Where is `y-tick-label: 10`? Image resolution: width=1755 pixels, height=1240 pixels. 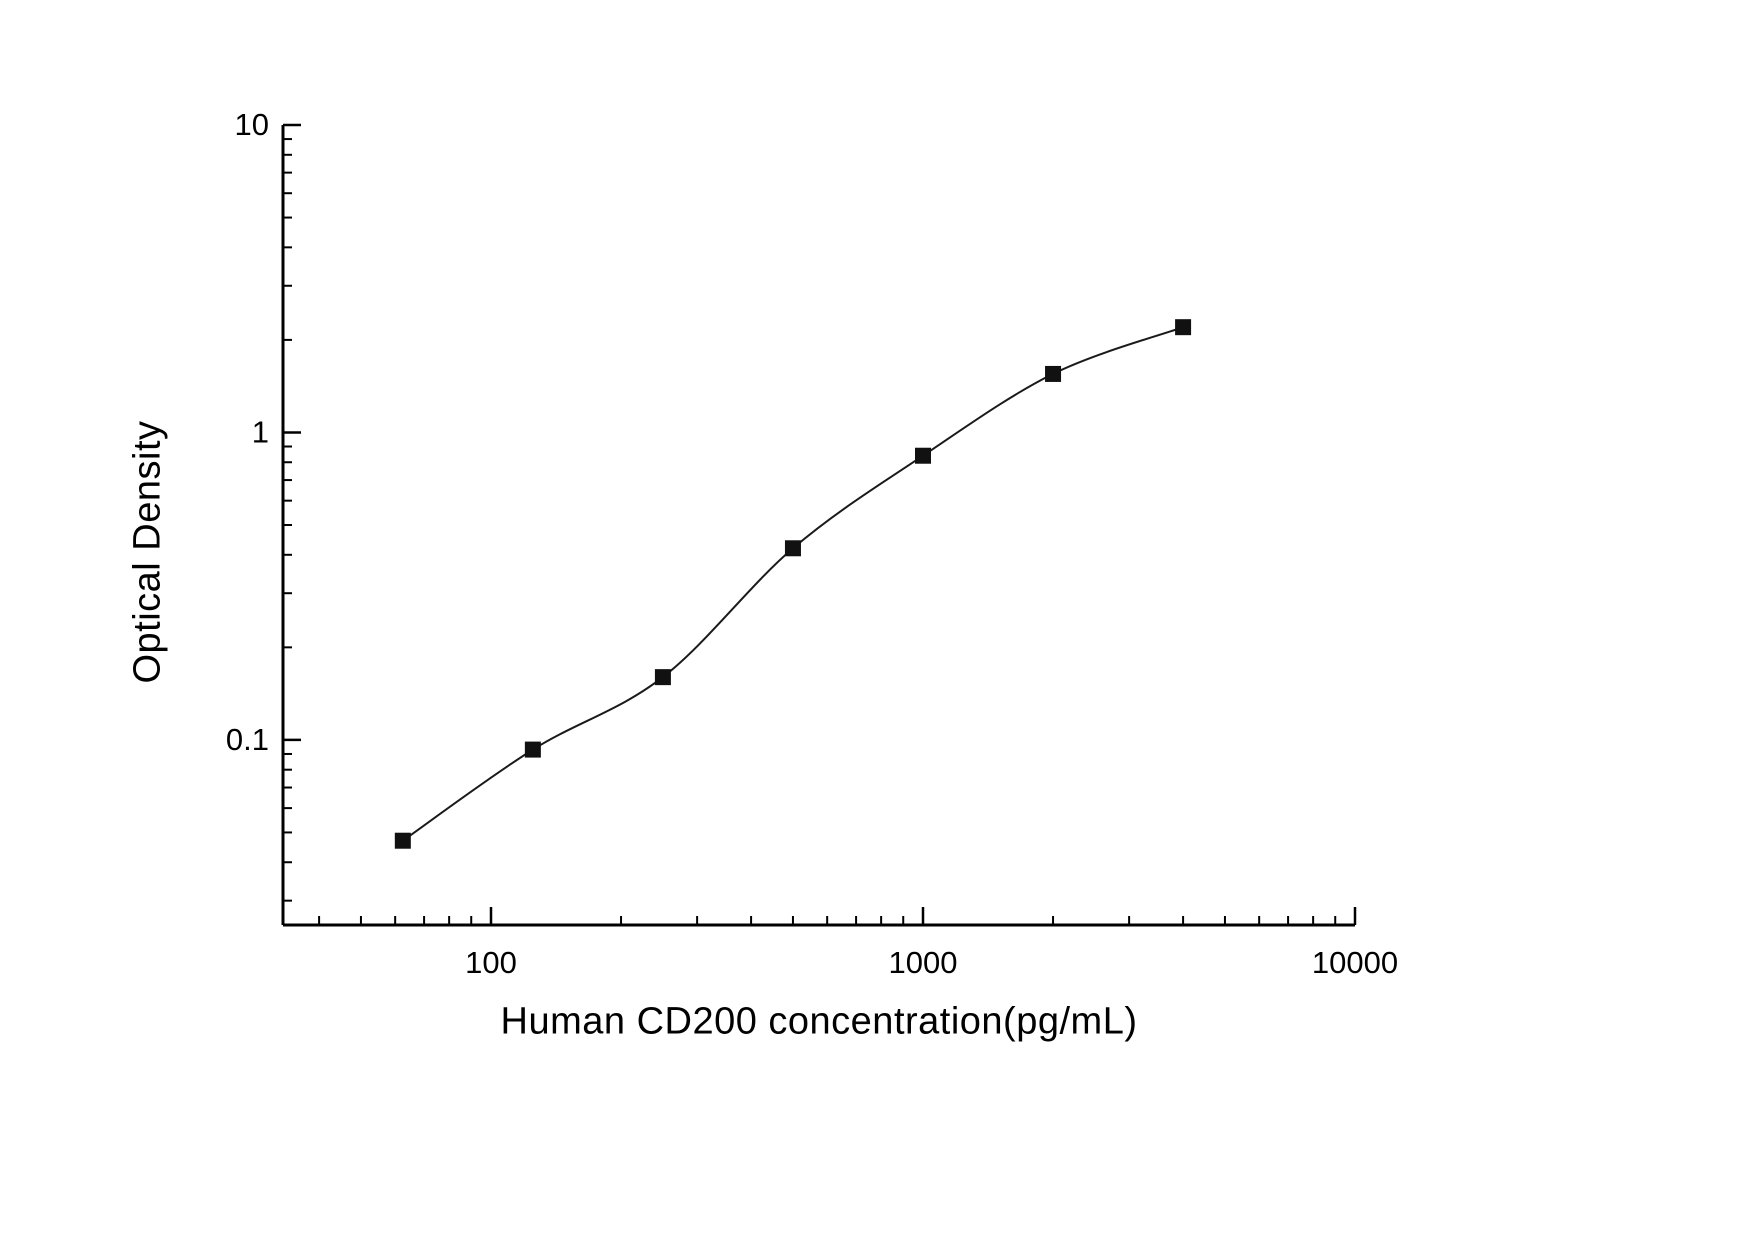
y-tick-label: 10 is located at coordinates (252, 124).